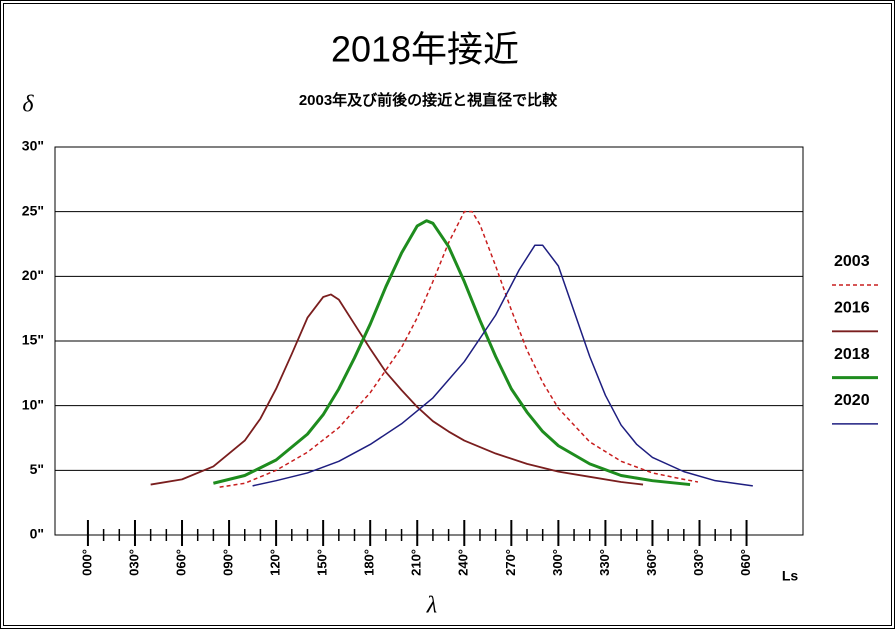  Describe the element at coordinates (28, 105) in the screenshot. I see `y-axis-label: δ` at that location.